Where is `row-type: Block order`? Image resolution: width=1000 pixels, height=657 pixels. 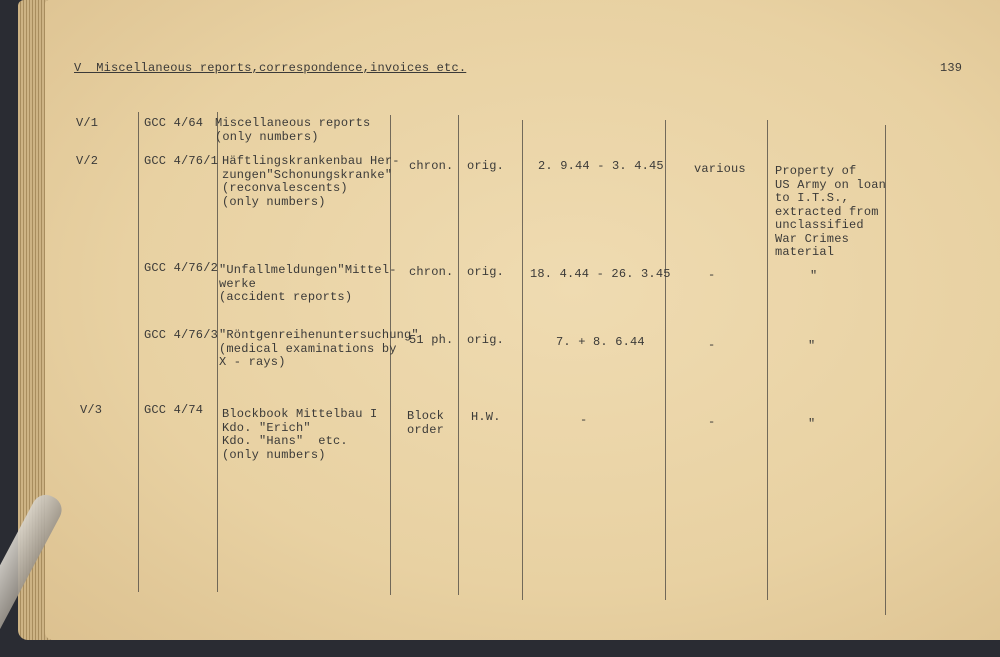 row-type: Block order is located at coordinates (426, 423).